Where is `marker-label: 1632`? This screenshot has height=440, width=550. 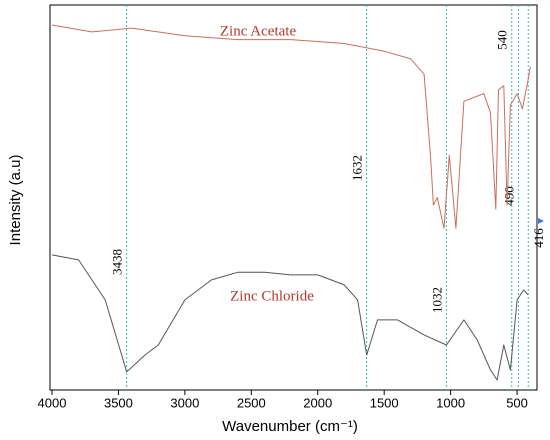 marker-label: 1632 is located at coordinates (357, 168).